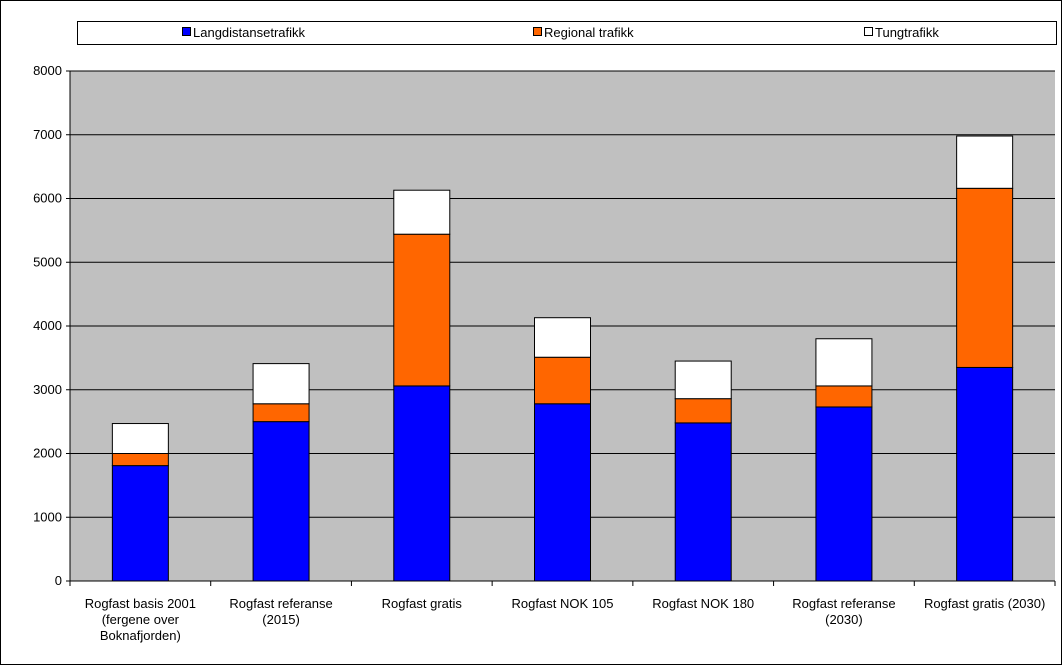  Describe the element at coordinates (47, 134) in the screenshot. I see `y-tick-label: 7000` at that location.